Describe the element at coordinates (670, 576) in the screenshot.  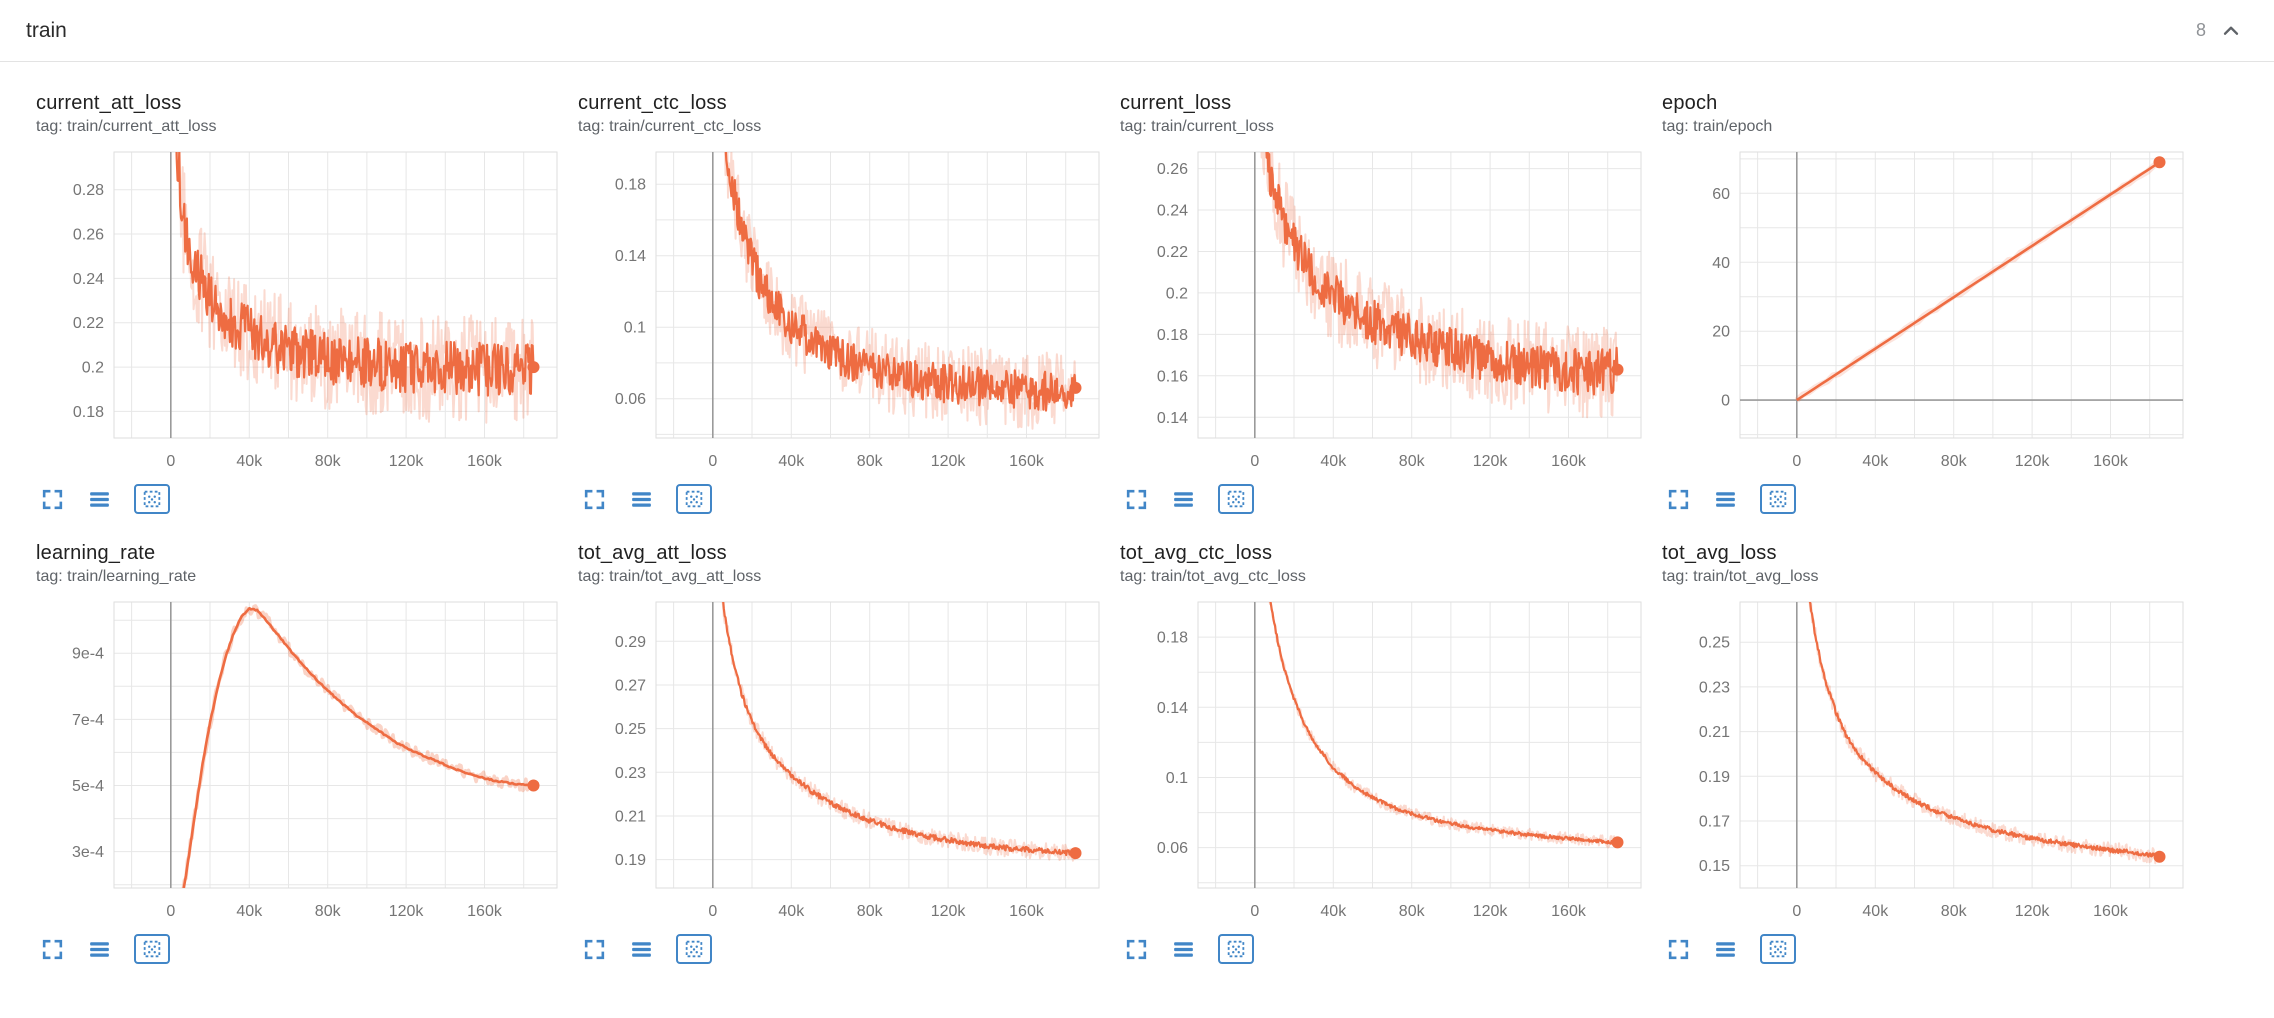
I see `card-tag: tag: train/tot_avg_att_loss` at that location.